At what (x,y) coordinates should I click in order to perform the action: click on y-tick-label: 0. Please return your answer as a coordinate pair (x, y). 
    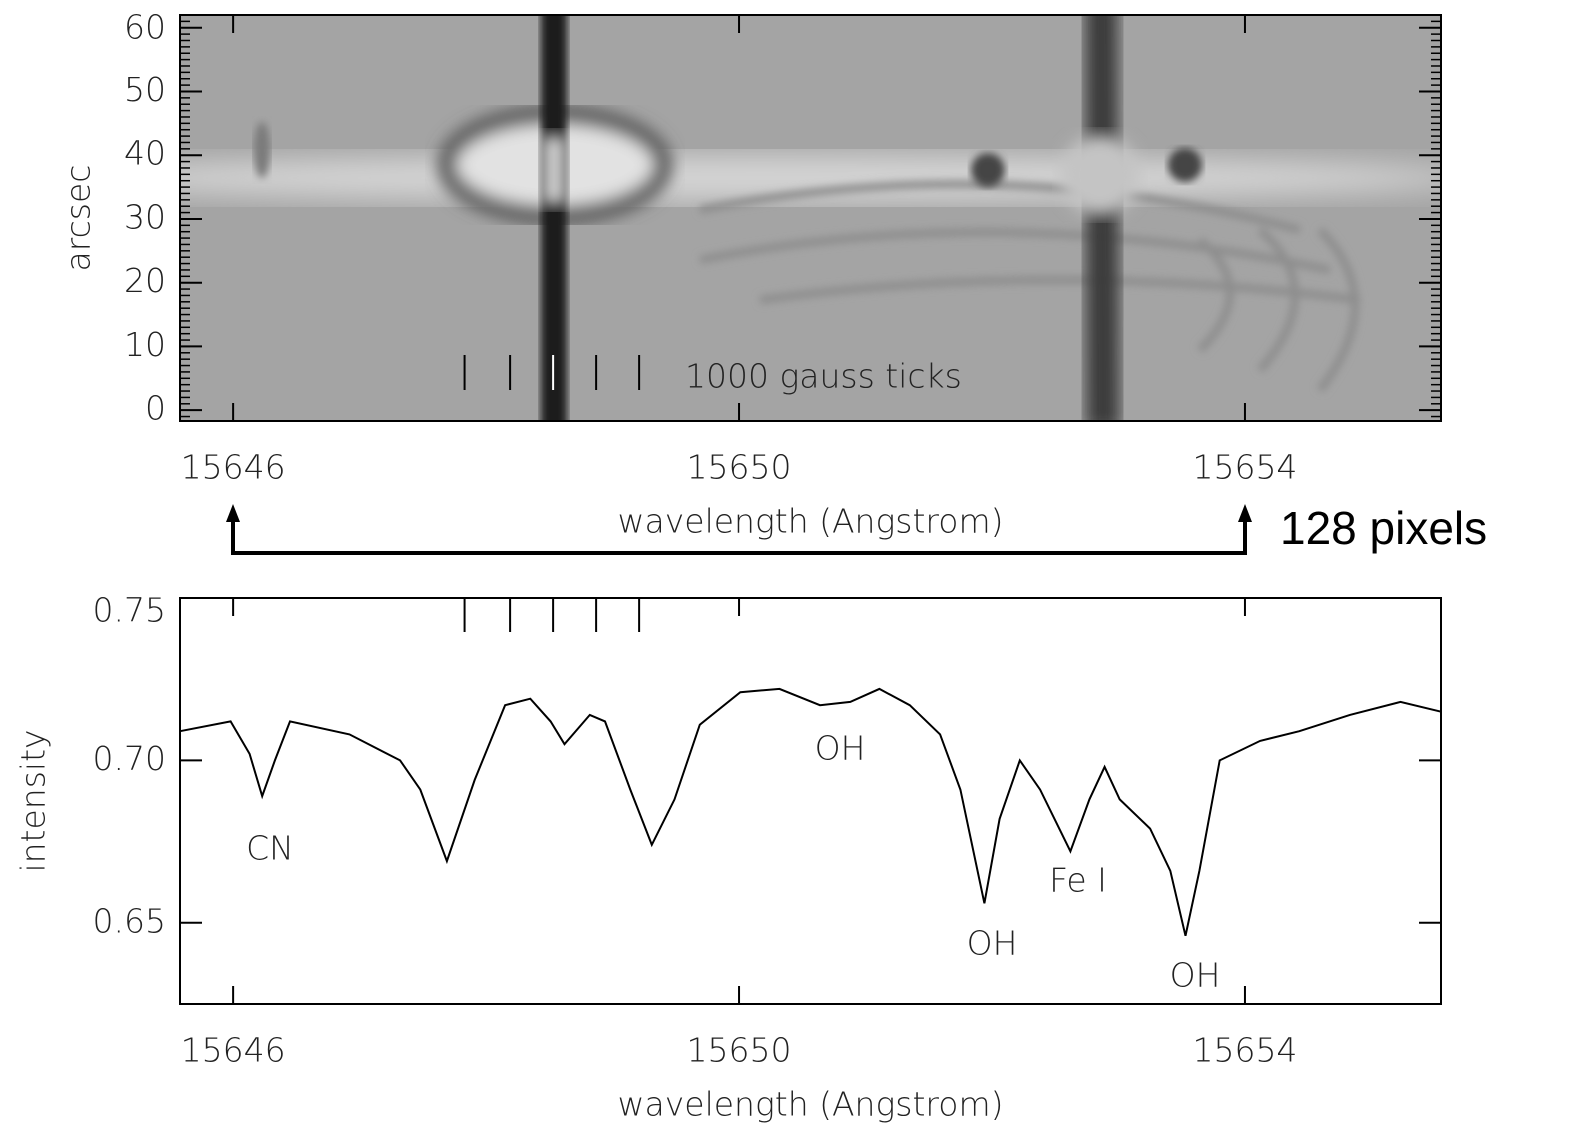
    Looking at the image, I should click on (155, 408).